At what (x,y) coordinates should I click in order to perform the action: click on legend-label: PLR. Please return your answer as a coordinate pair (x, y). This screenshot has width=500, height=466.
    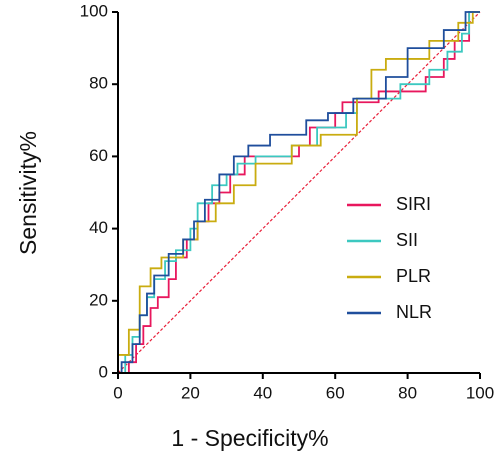
    Looking at the image, I should click on (413, 276).